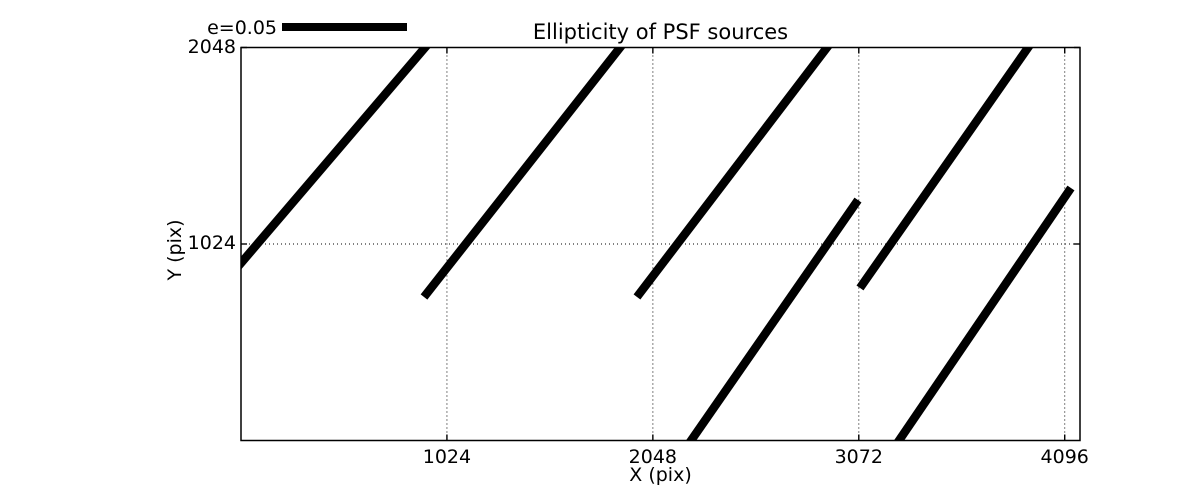  Describe the element at coordinates (858, 457) in the screenshot. I see `x-tick-label: 3072` at that location.